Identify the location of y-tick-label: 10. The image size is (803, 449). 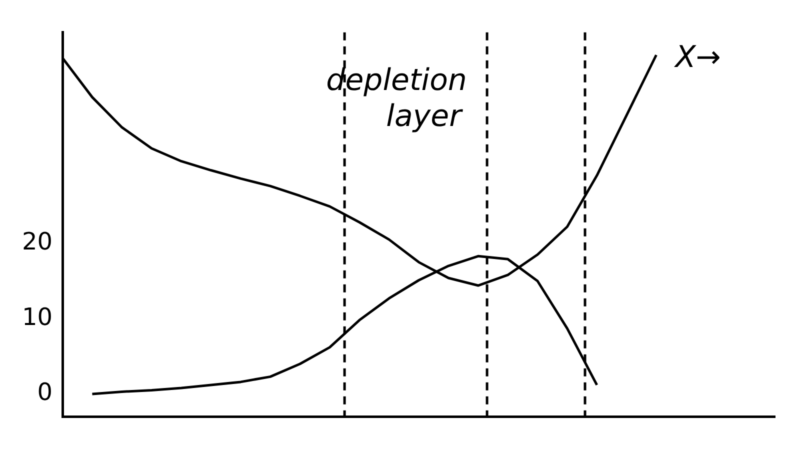
(37, 316).